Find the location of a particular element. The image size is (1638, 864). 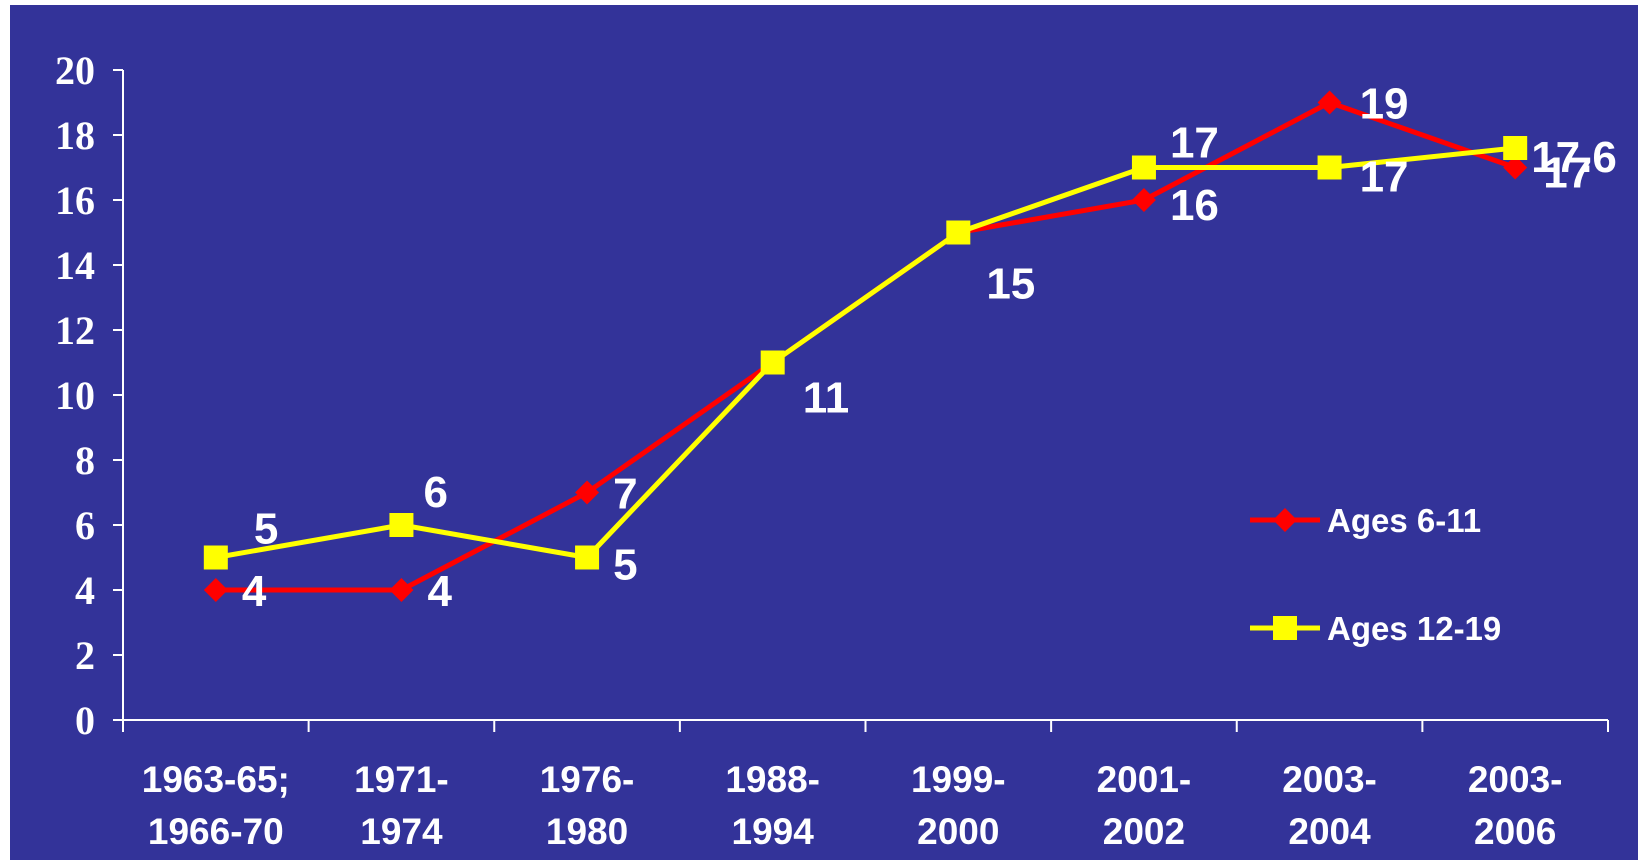

y-tick-label: 18 is located at coordinates (75, 135).